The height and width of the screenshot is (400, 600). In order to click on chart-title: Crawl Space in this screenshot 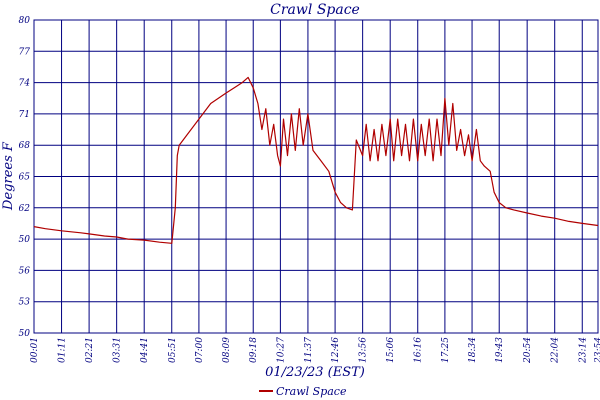, I will do `click(315, 10)`.